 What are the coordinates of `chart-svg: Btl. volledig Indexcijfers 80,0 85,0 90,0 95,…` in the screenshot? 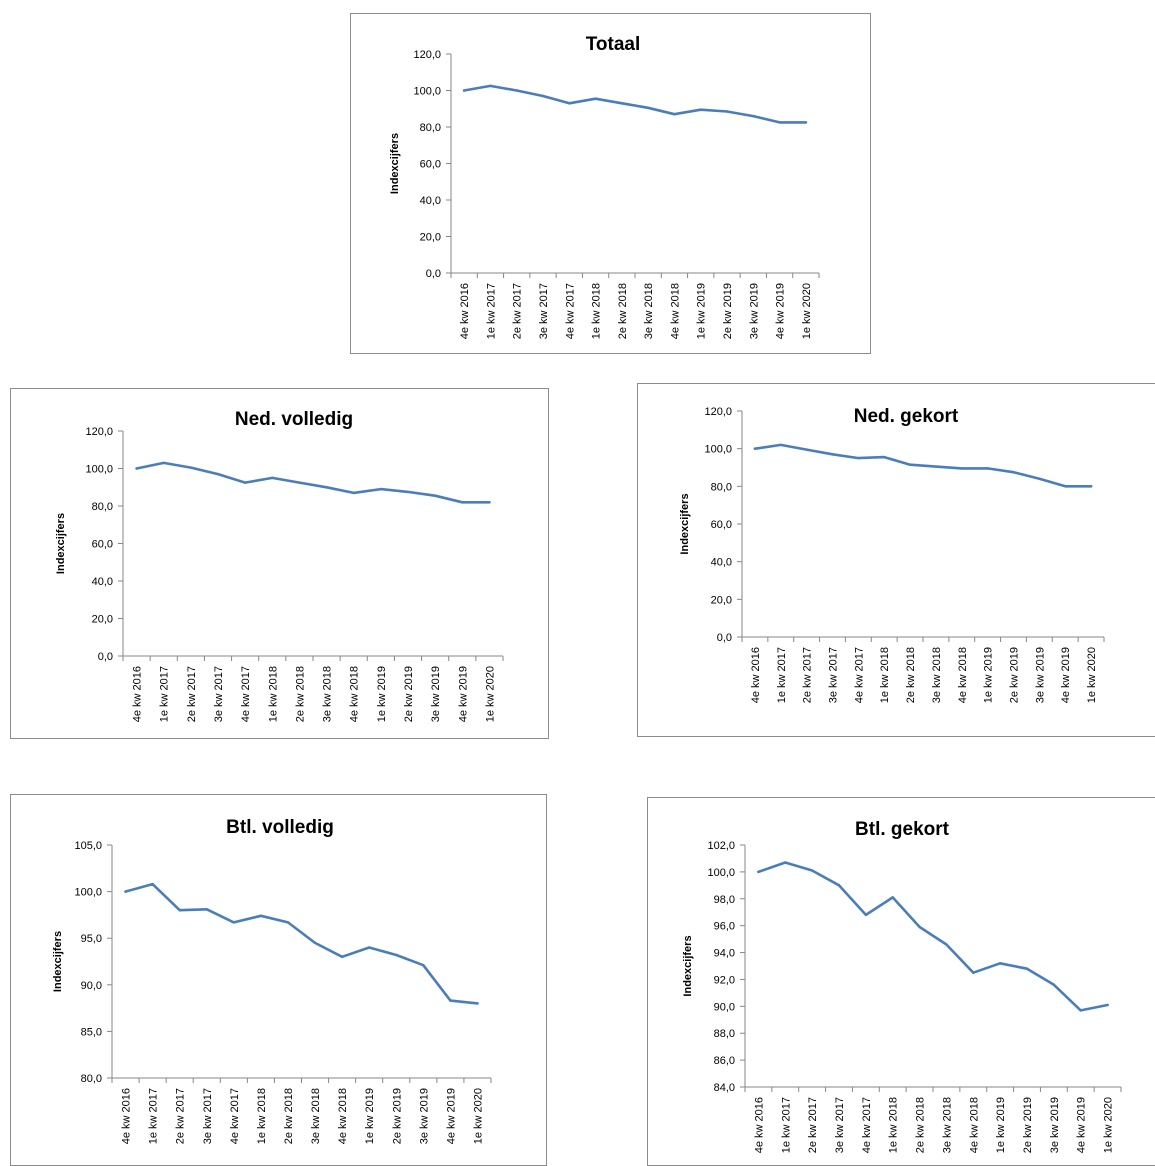 It's located at (272, 980).